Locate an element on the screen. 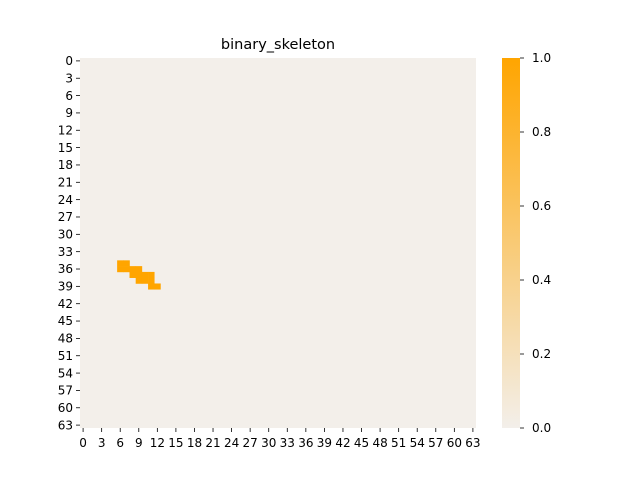  x-axis-ticks: 0 3 6 9 12 15 18 21 24 27 30 33 36 39 42 45 48 51 54 57 60 63 is located at coordinates (280, 439).